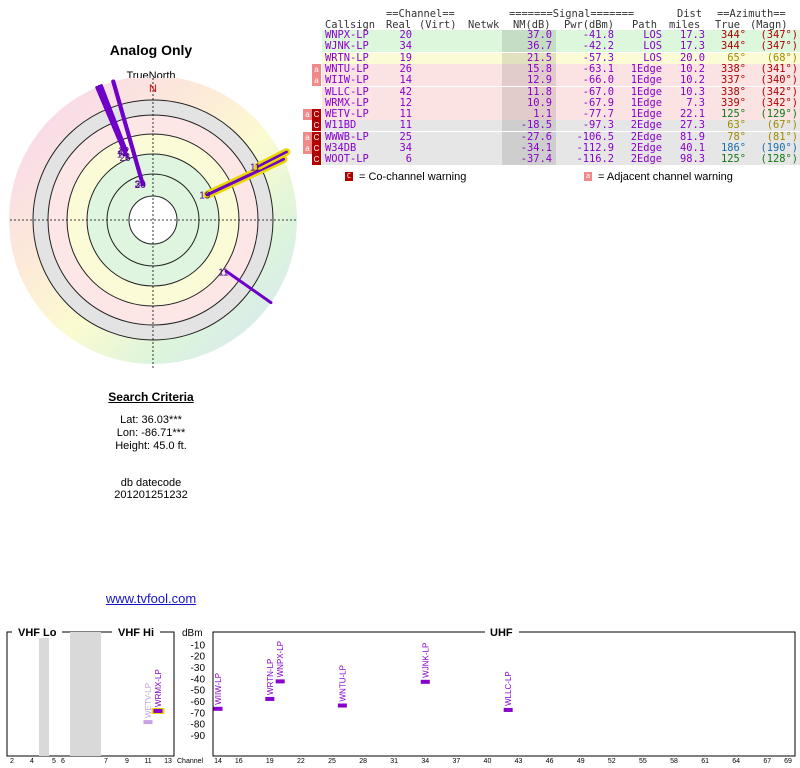 The height and width of the screenshot is (768, 800). Describe the element at coordinates (151, 495) in the screenshot. I see `datecode-value: 201201251232` at that location.